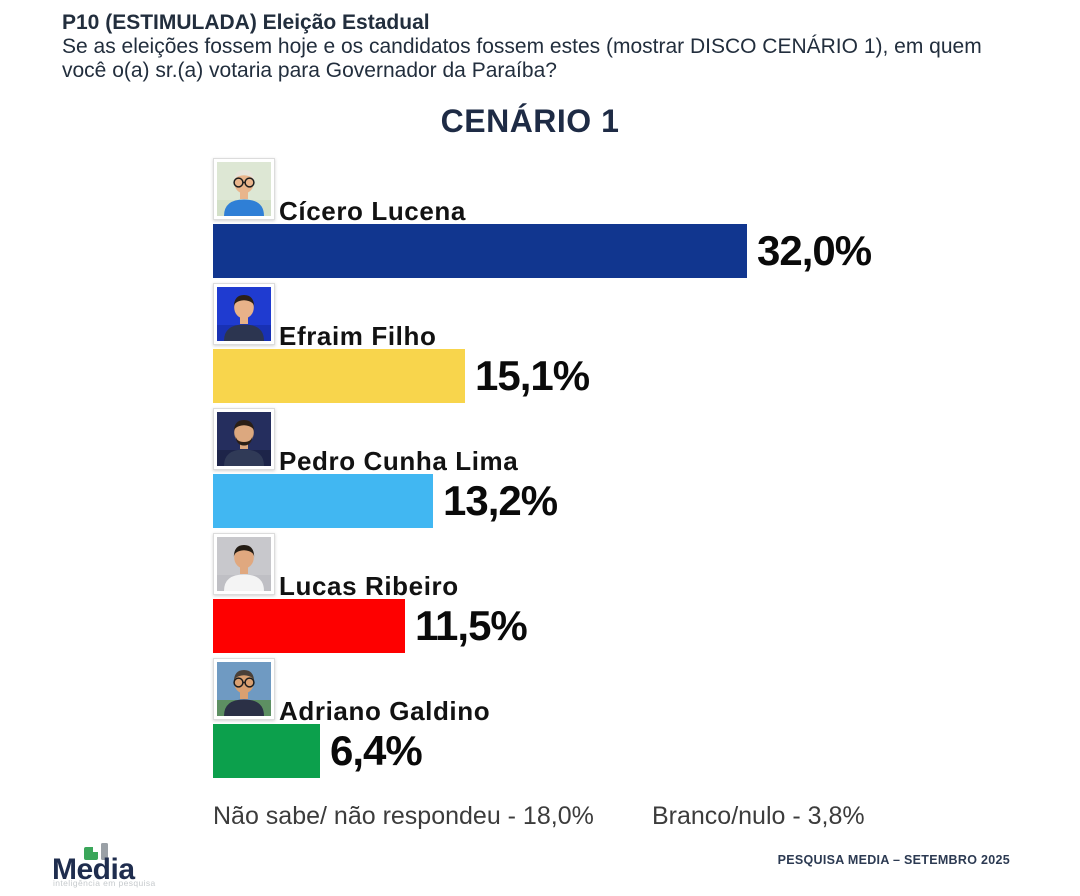  I want to click on candidate-row: Pedro Cunha Lima 13,2%, so click(542, 468).